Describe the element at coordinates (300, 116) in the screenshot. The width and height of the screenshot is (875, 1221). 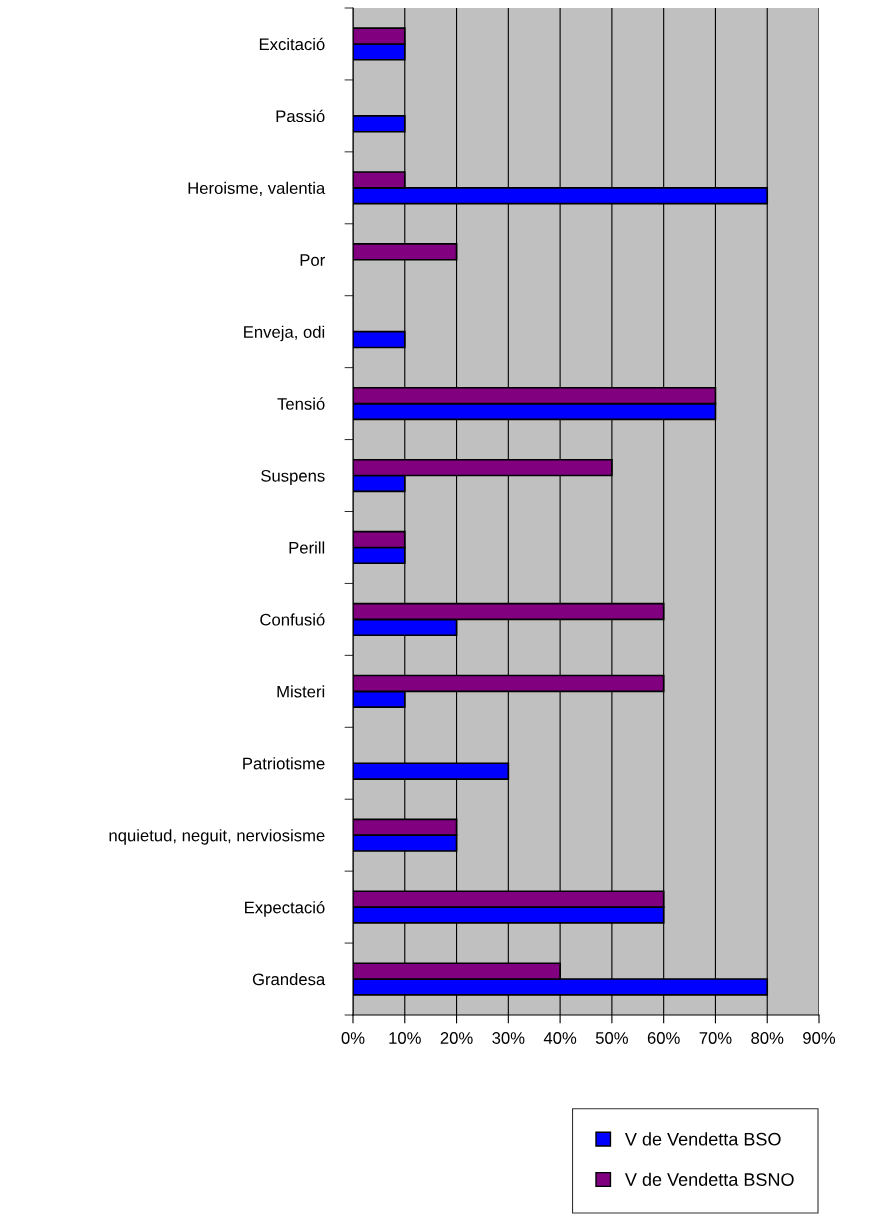
I see `y-tick-label: Passió` at that location.